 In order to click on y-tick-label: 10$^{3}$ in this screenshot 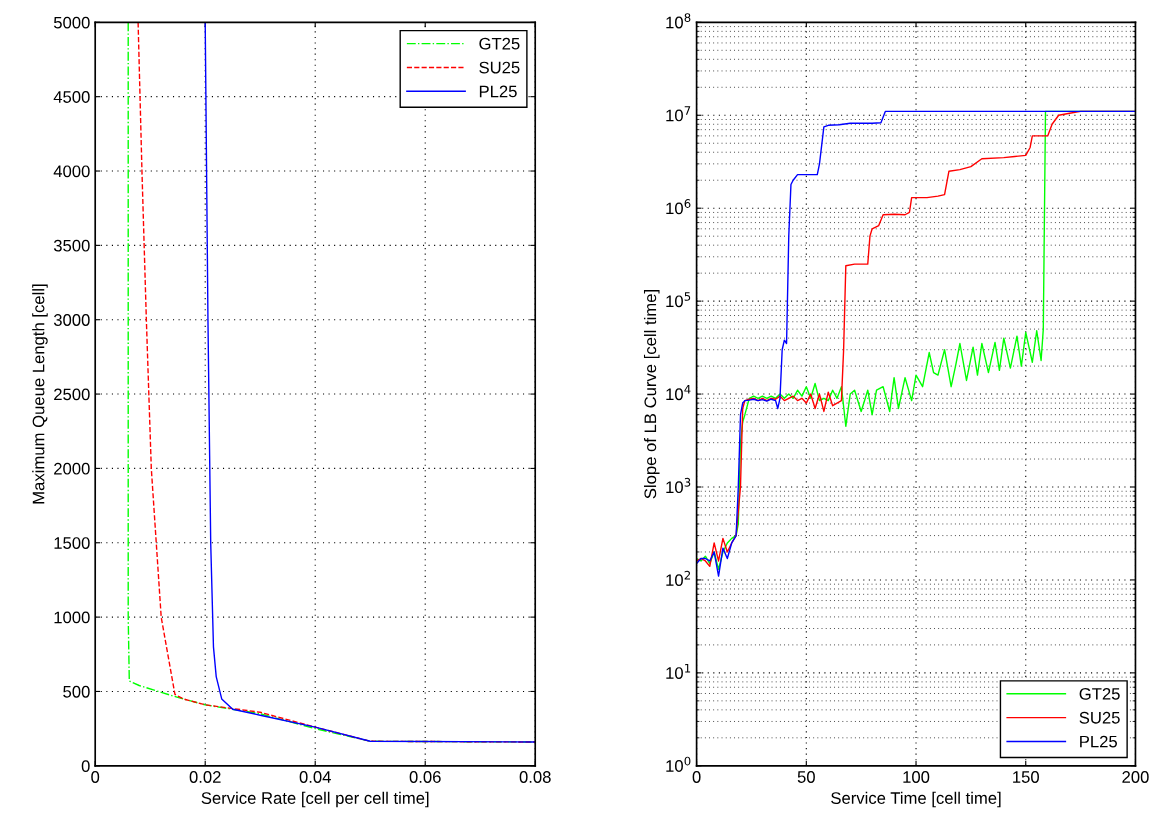, I will do `click(678, 485)`.